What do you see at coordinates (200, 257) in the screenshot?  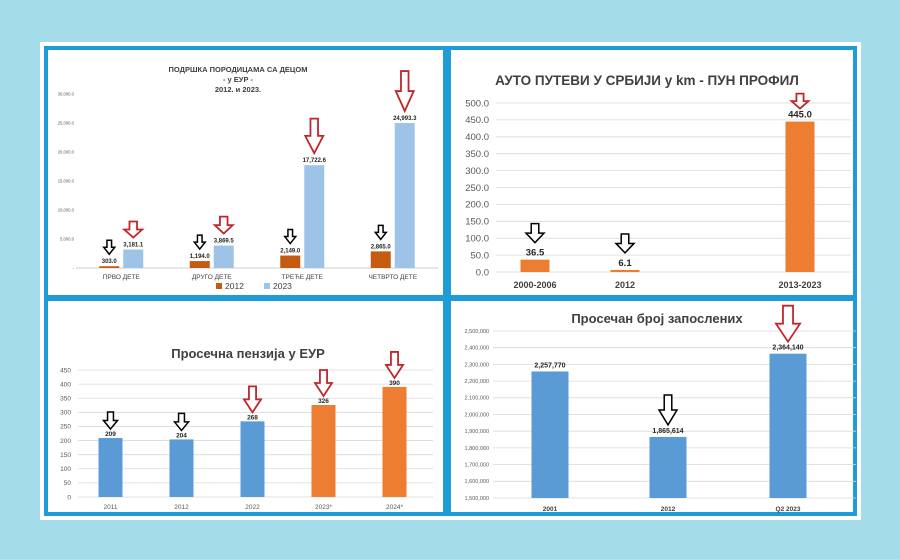 I see `data-label: 1,194.0` at bounding box center [200, 257].